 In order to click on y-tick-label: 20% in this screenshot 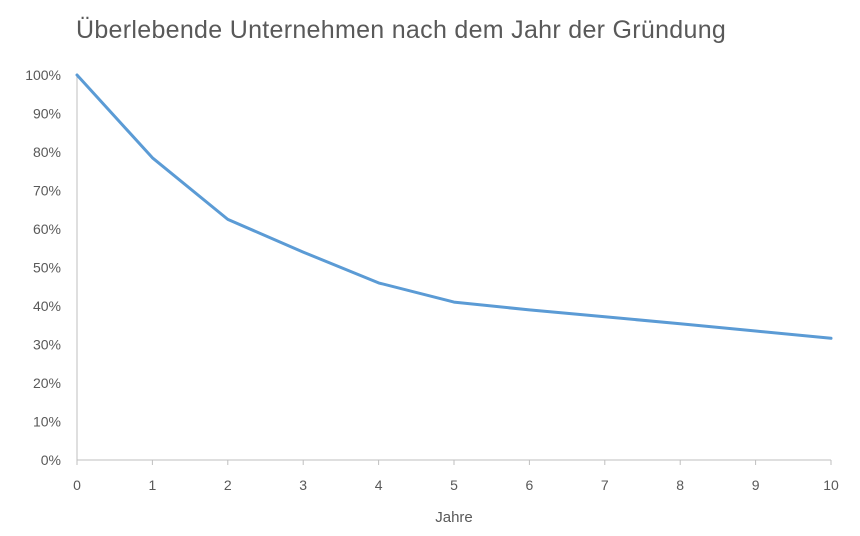, I will do `click(47, 383)`.